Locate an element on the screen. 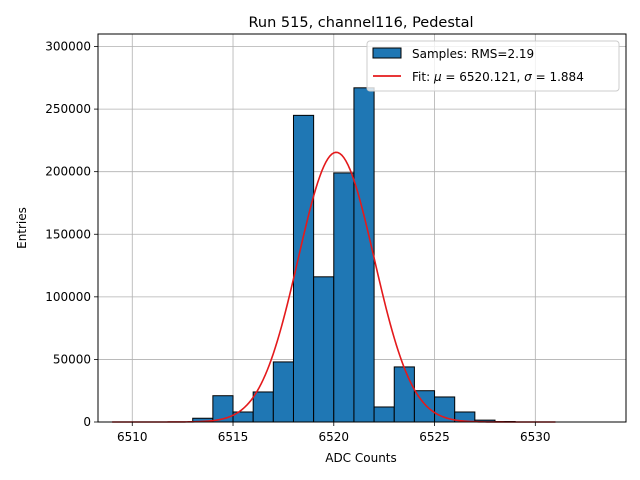  y-tick-label: 0 is located at coordinates (87, 422).